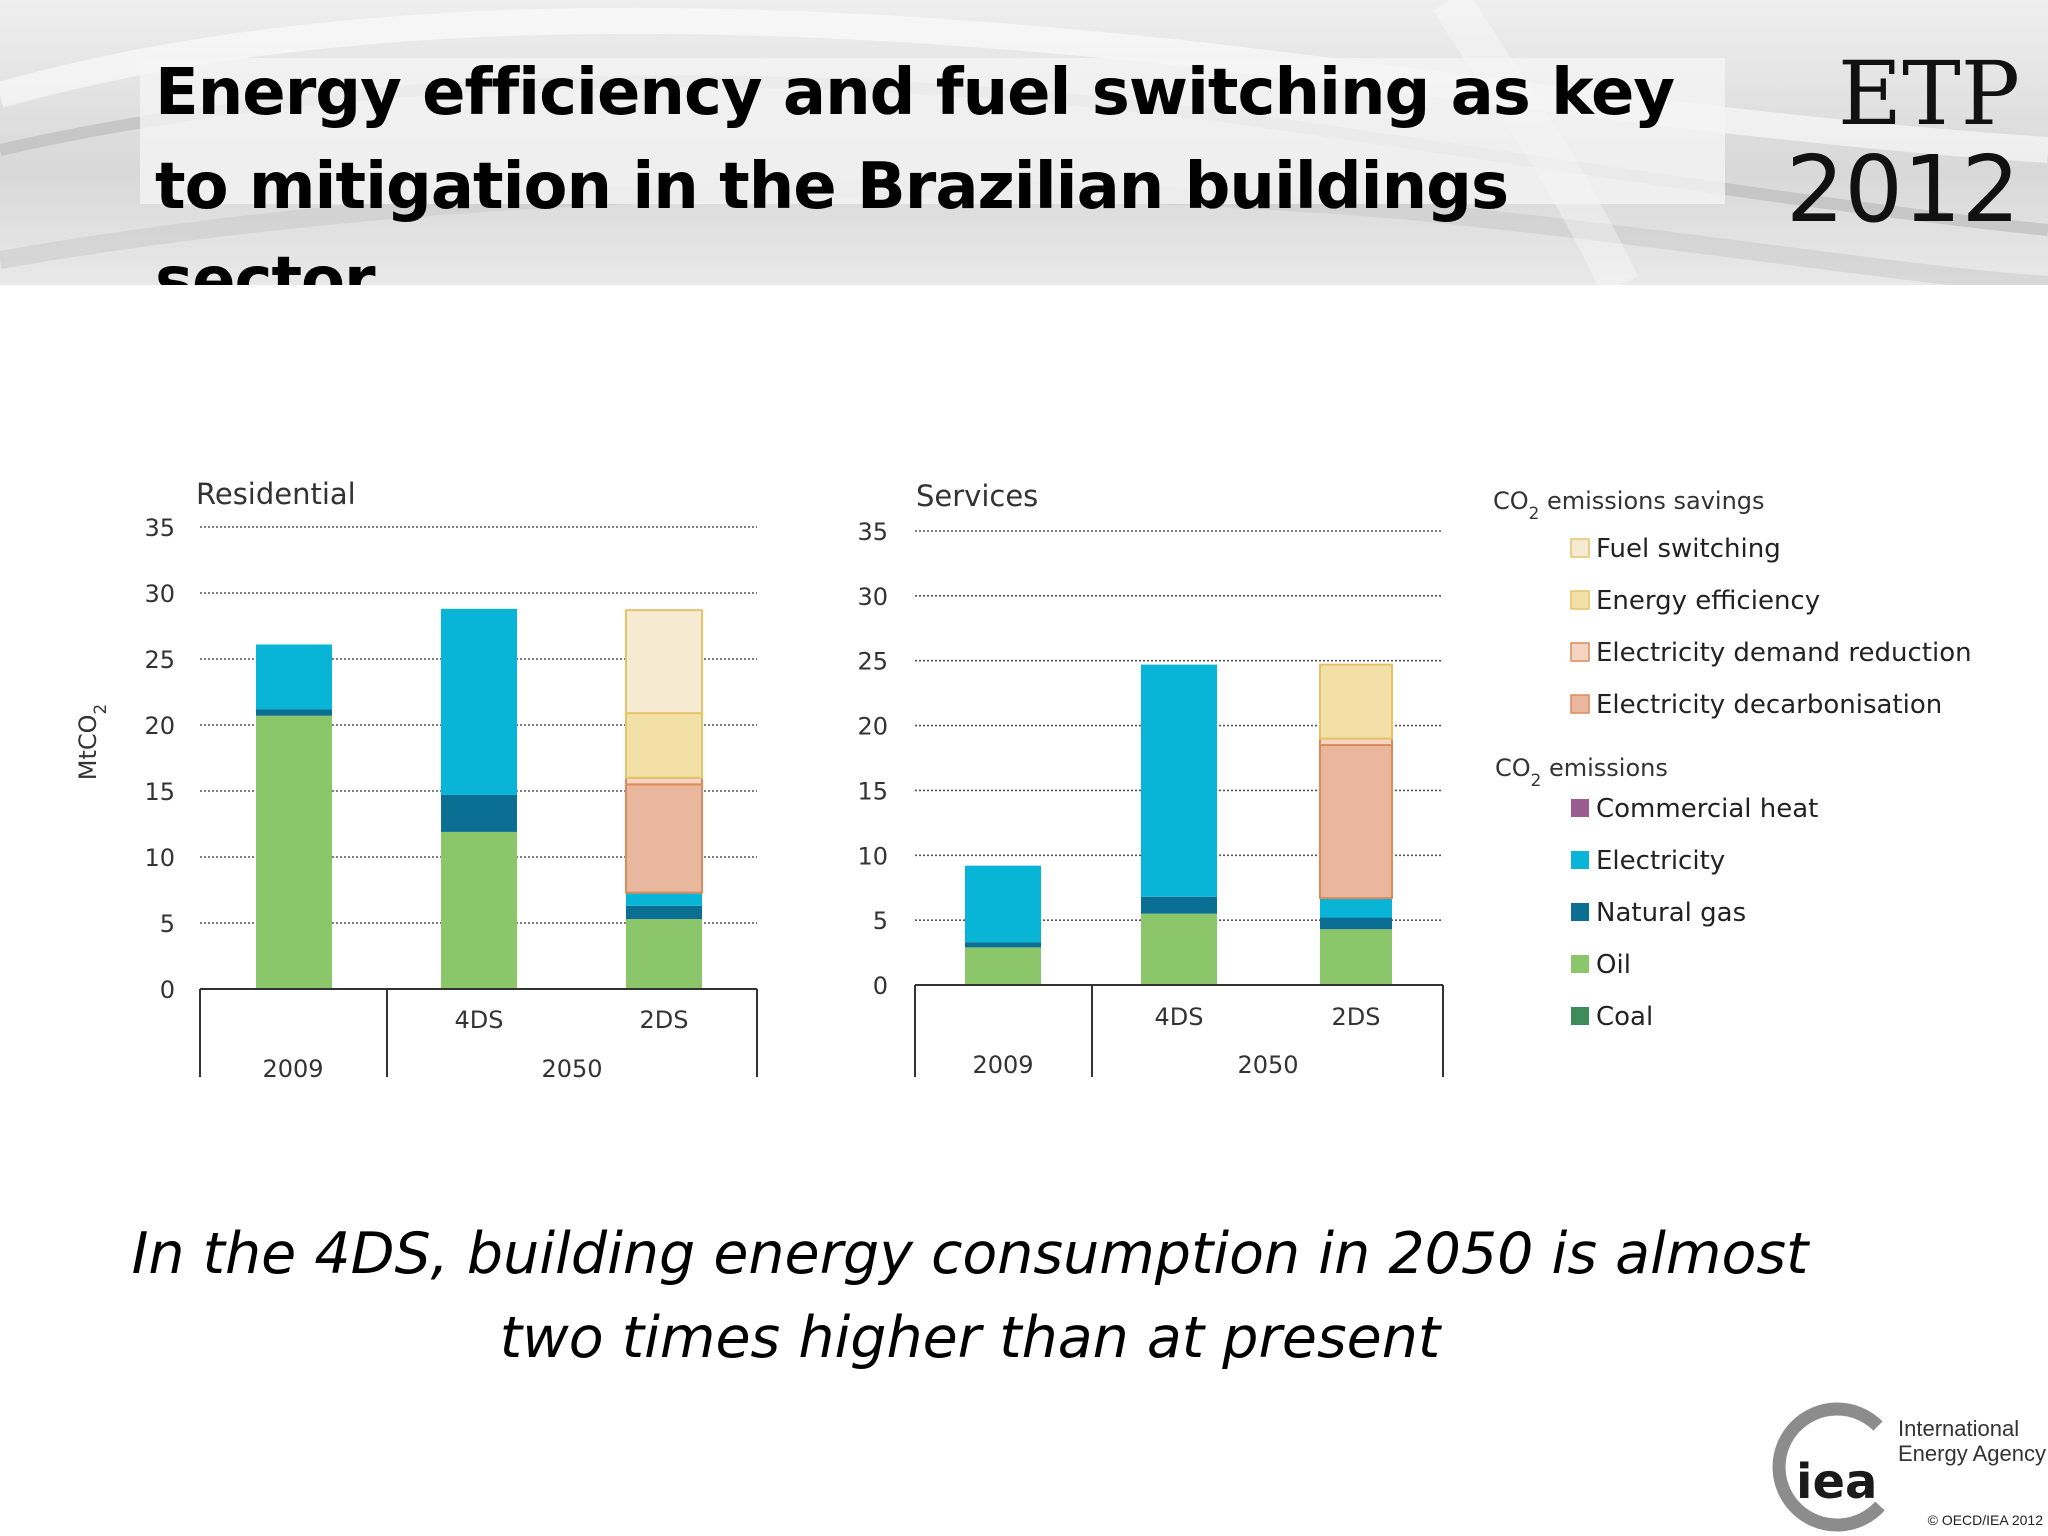 The height and width of the screenshot is (1536, 2048). What do you see at coordinates (1580, 964) in the screenshot?
I see `legend-swatch-oil` at bounding box center [1580, 964].